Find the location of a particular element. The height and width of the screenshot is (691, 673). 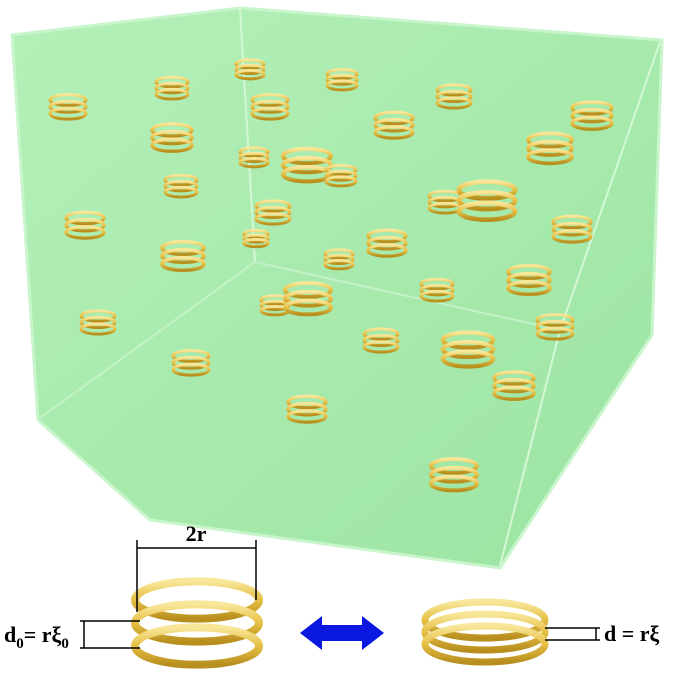

right-label: d = rξ is located at coordinates (632, 633).